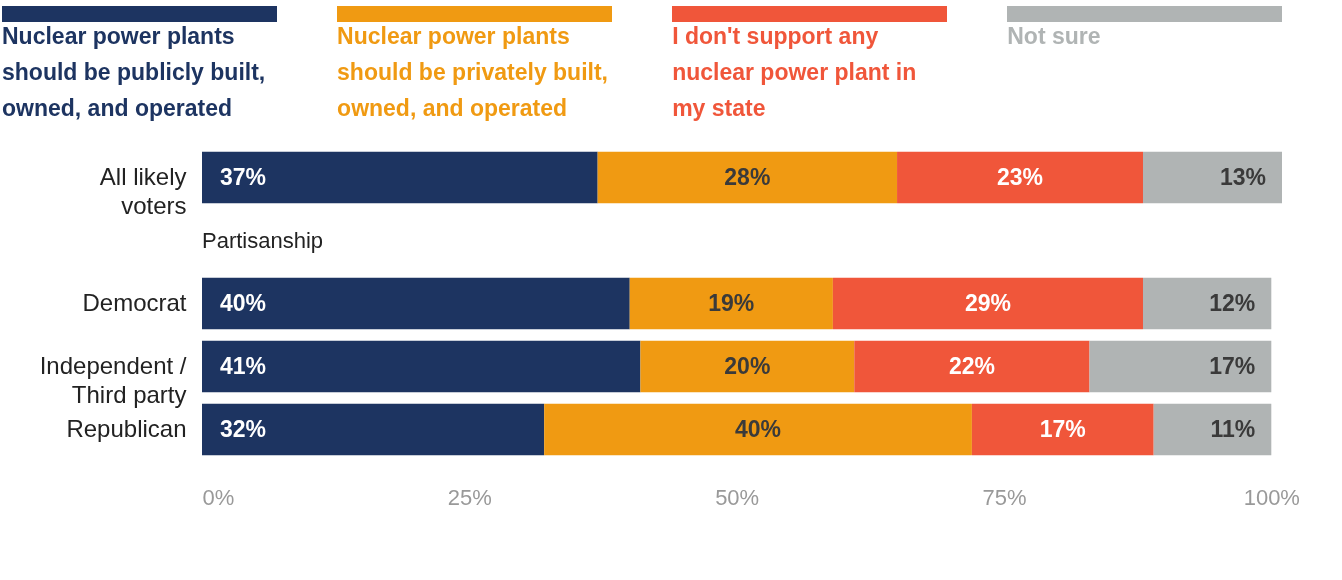 The width and height of the screenshot is (1342, 580). What do you see at coordinates (1232, 302) in the screenshot?
I see `data-label: 12%` at bounding box center [1232, 302].